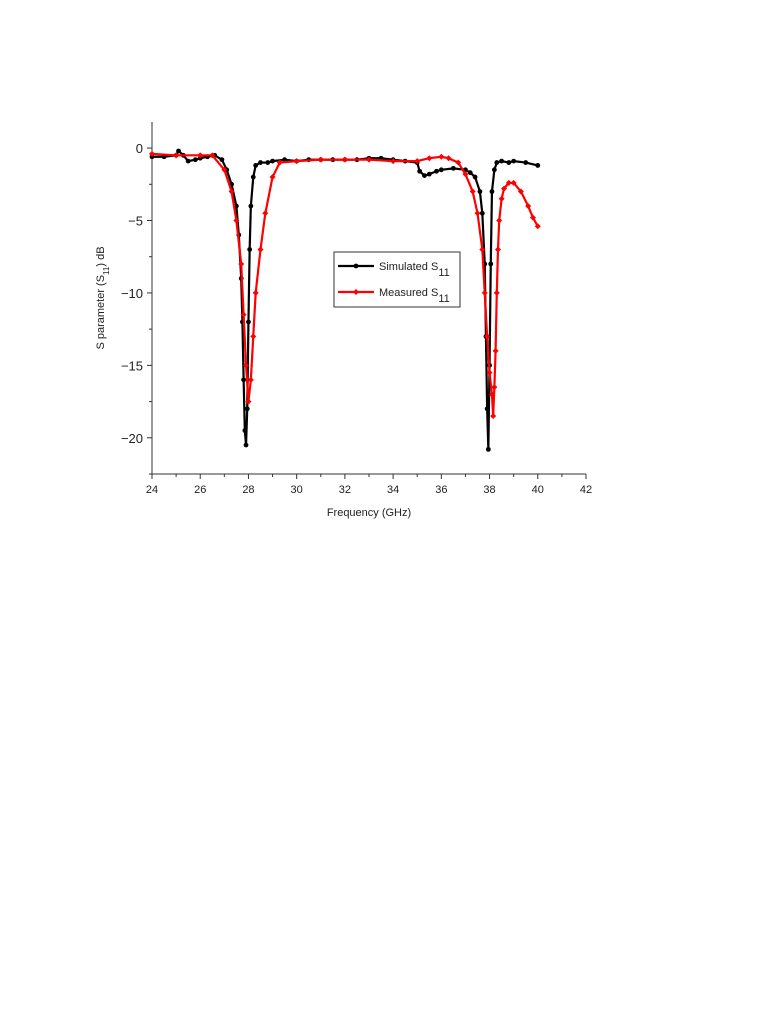 Image resolution: width=768 pixels, height=1029 pixels. Describe the element at coordinates (408, 267) in the screenshot. I see `legend-label-name: Simulated S` at that location.